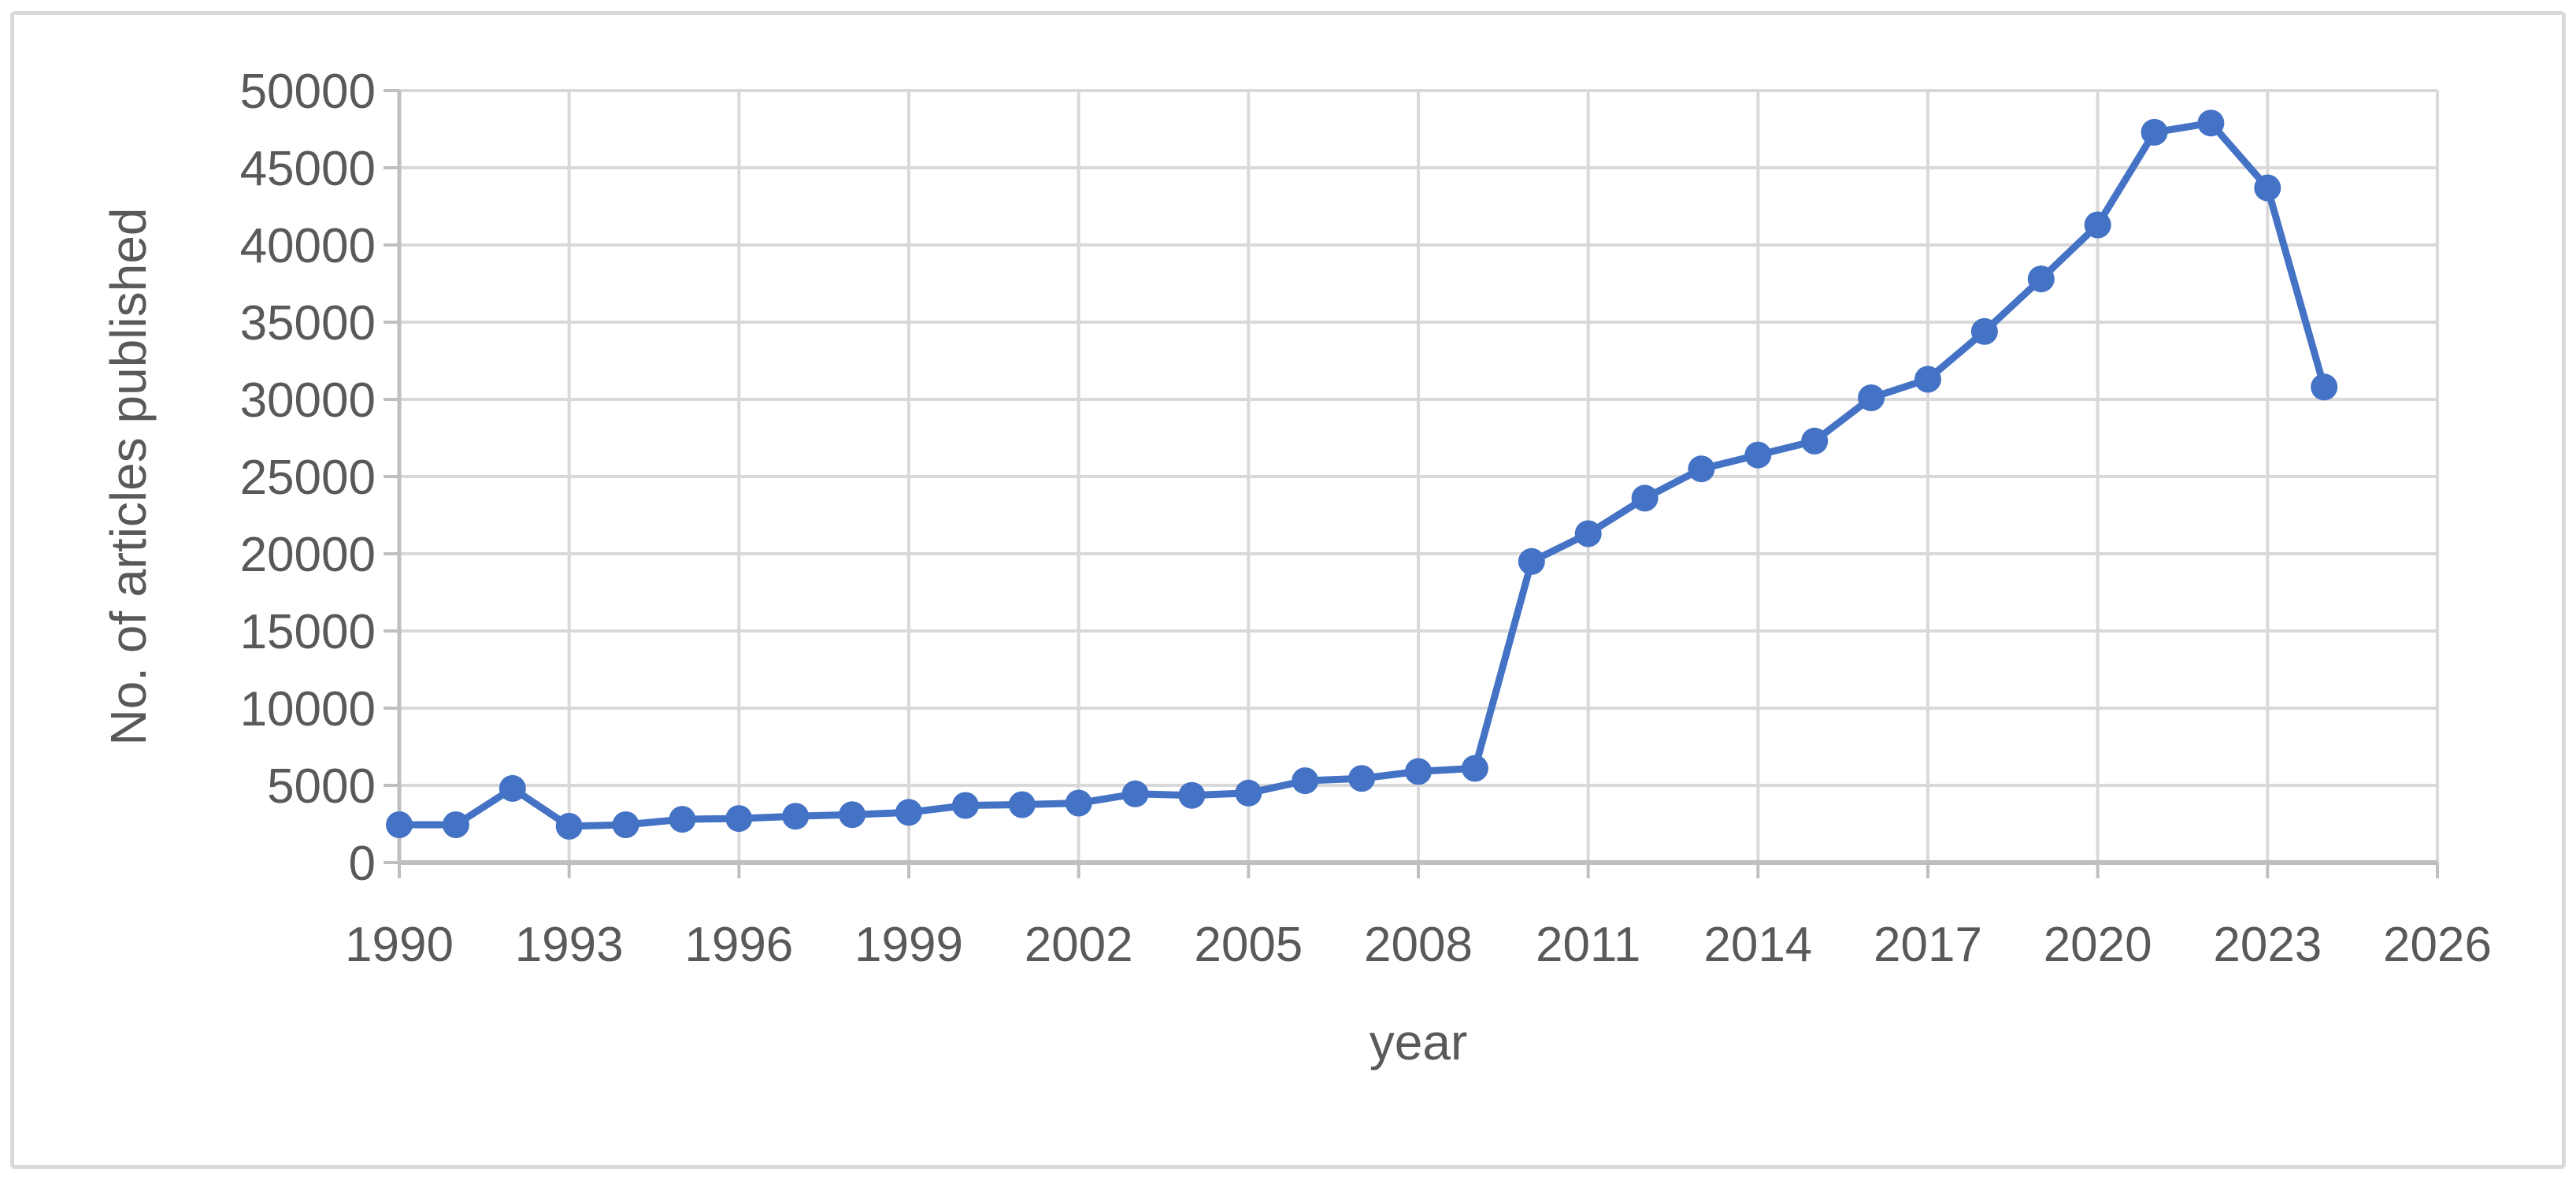  What do you see at coordinates (738, 945) in the screenshot?
I see `x-tick-label: 1996` at bounding box center [738, 945].